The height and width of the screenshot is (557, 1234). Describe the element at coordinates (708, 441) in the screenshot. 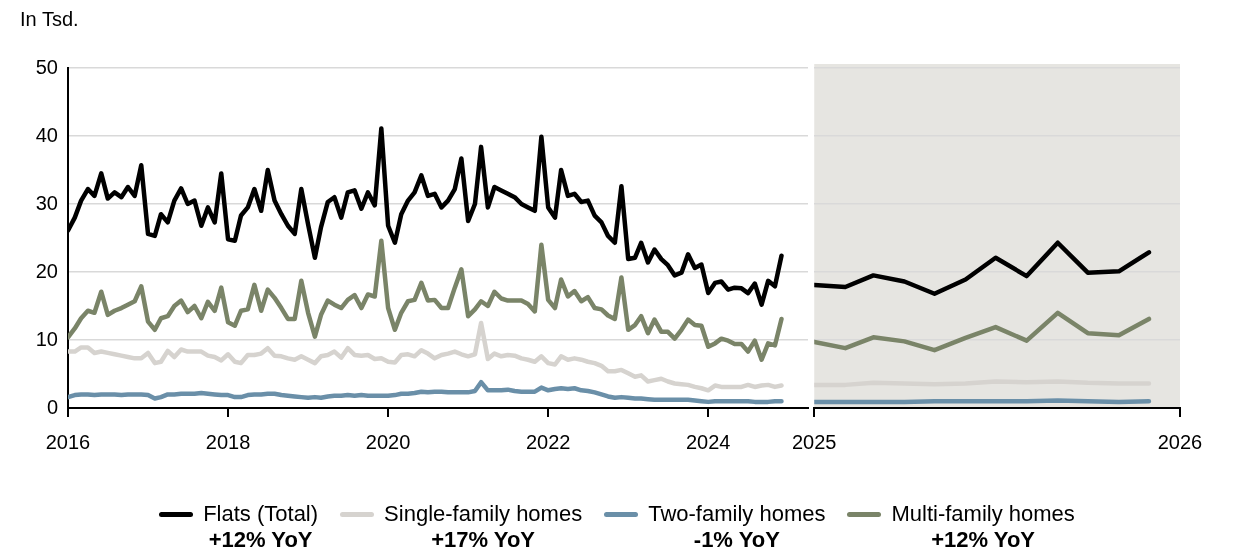

I see `x-tick-label: 2024` at that location.